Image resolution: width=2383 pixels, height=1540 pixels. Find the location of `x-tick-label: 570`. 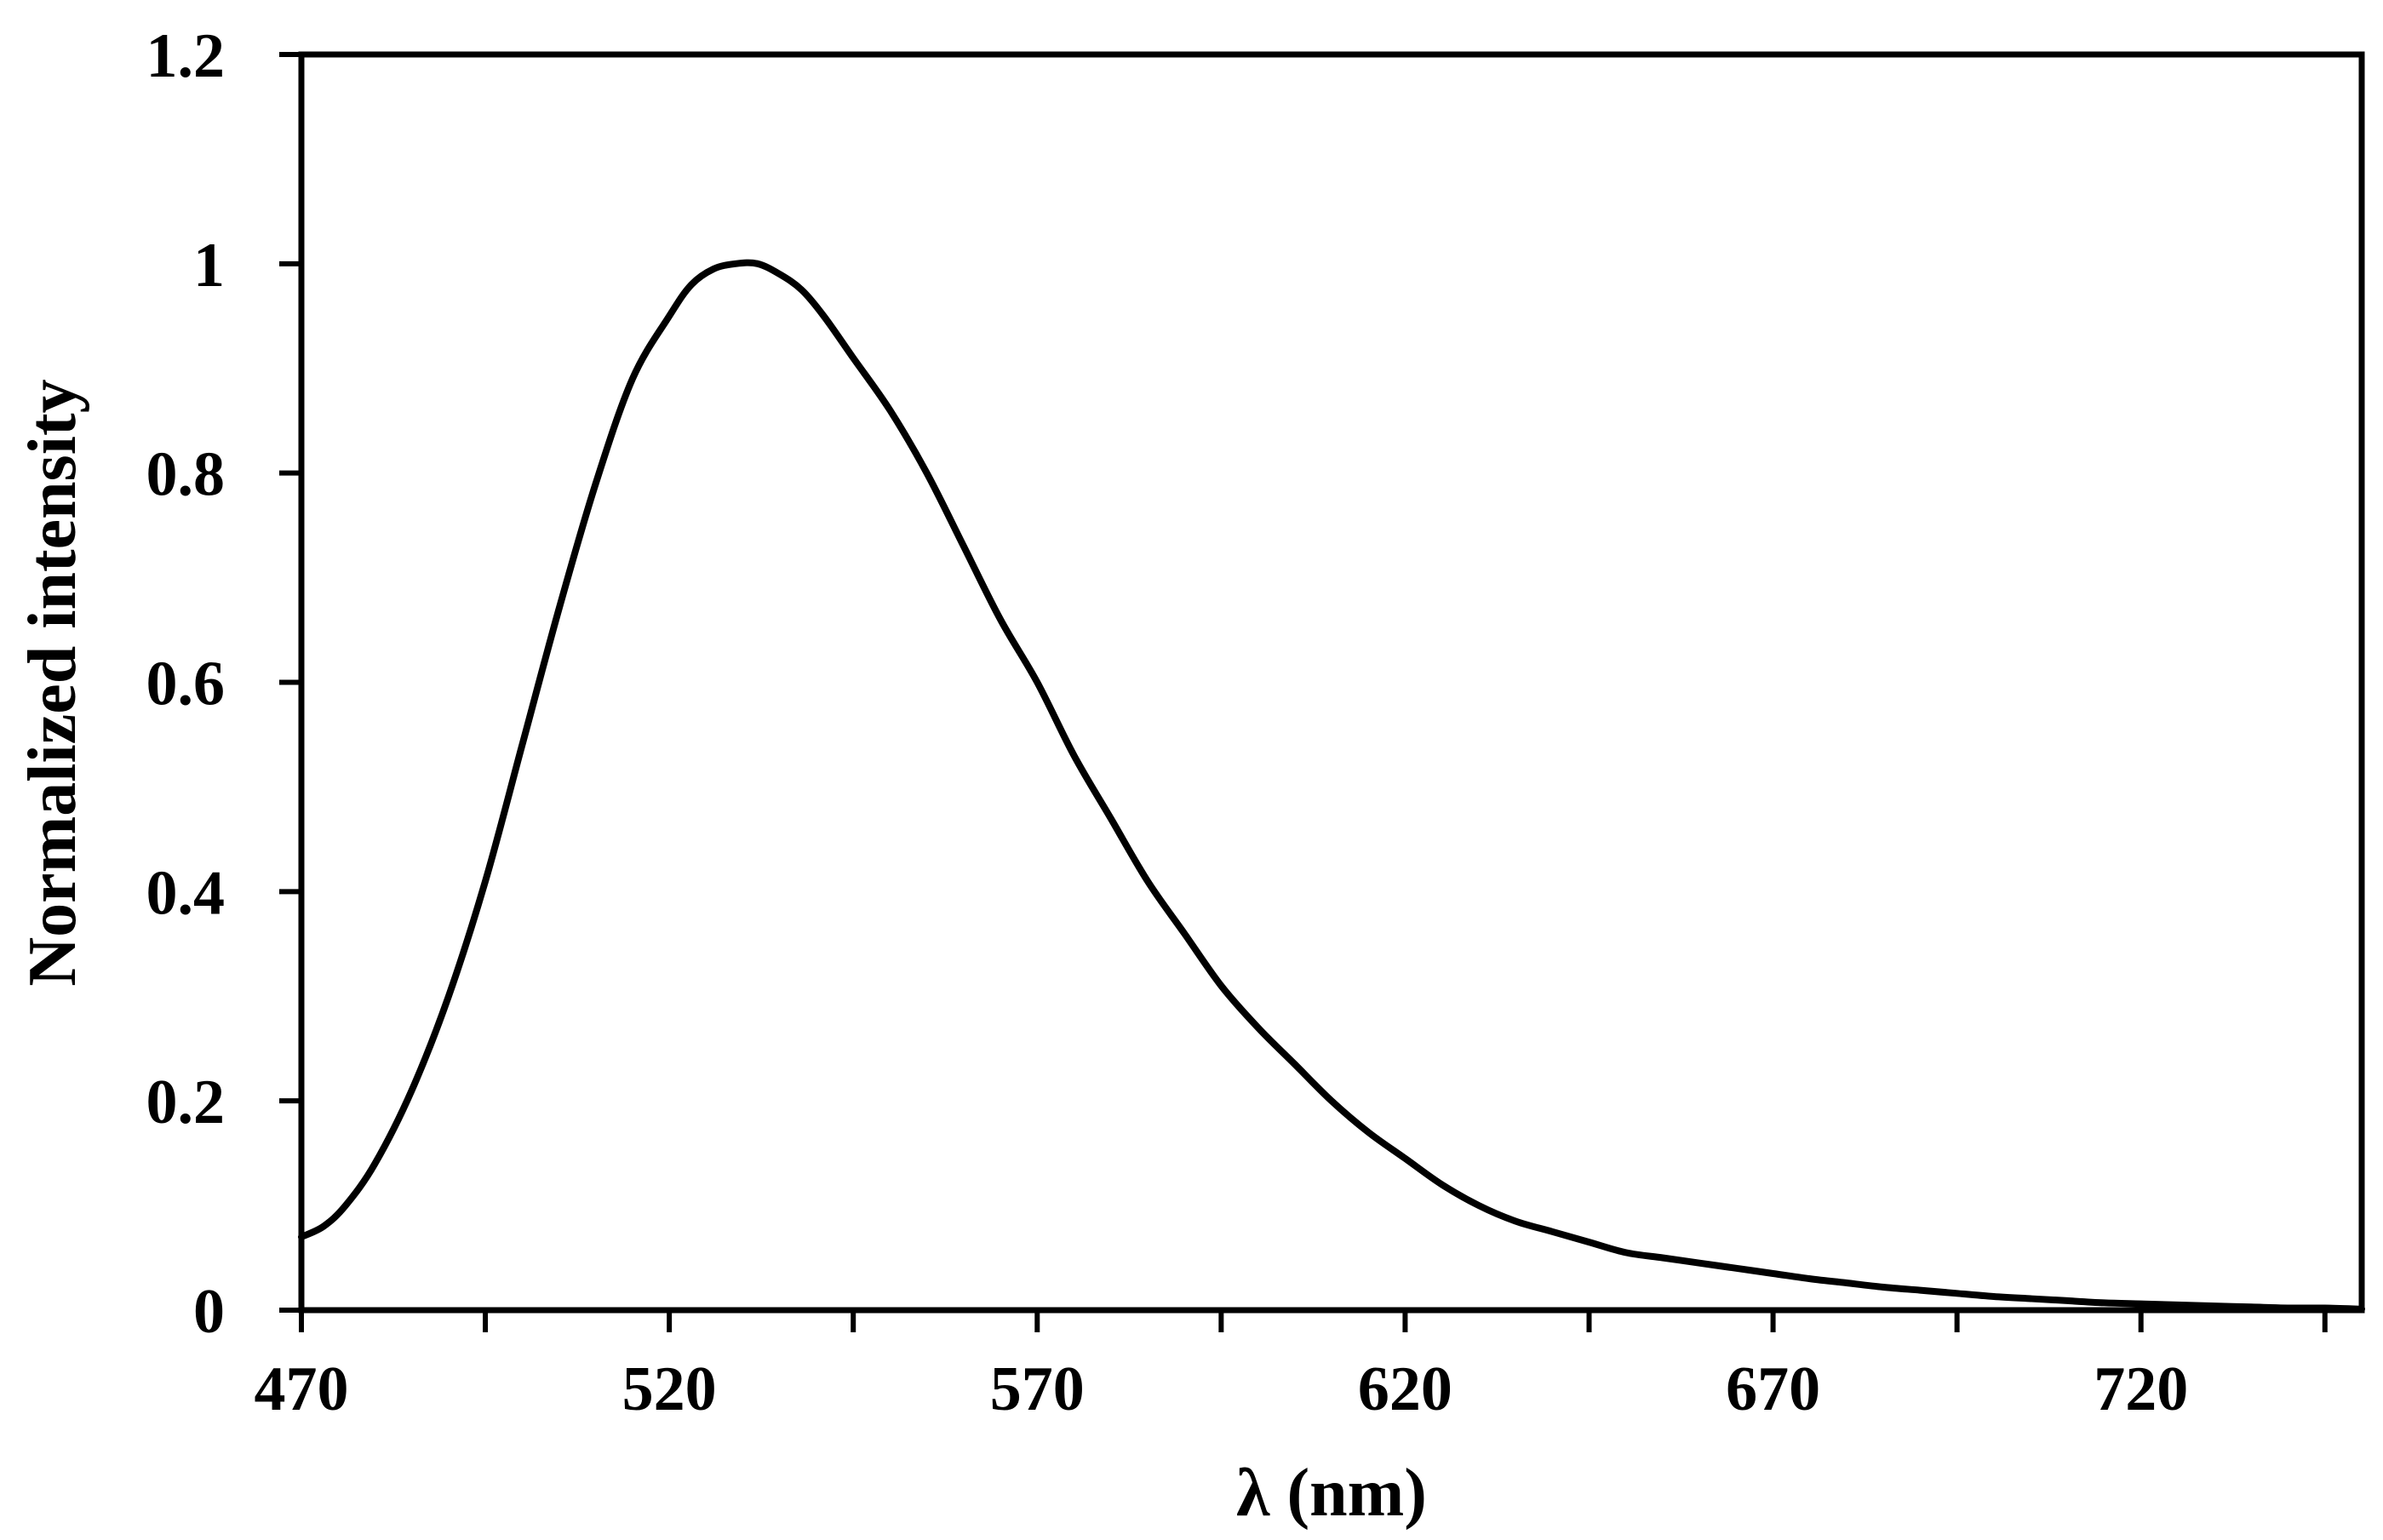

x-tick-label: 570 is located at coordinates (1037, 1389).